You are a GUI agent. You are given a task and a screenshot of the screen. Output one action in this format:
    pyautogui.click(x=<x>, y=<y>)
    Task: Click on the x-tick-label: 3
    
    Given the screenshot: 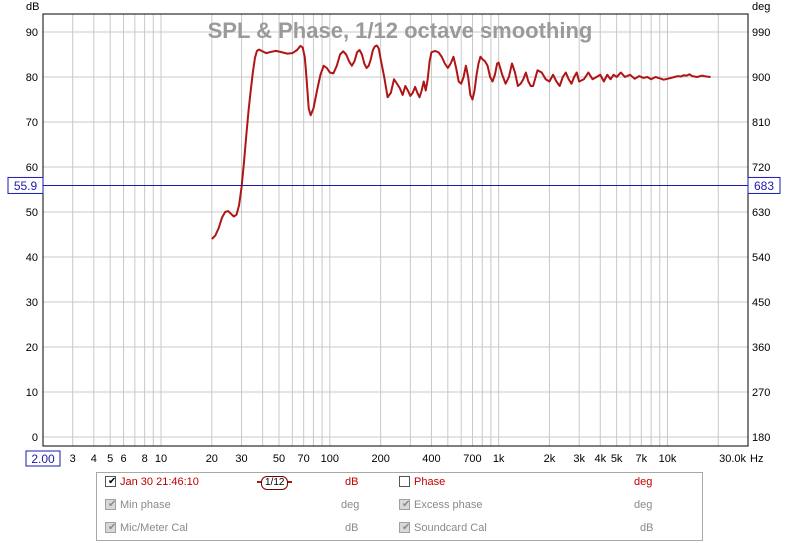 What is the action you would take?
    pyautogui.click(x=73, y=459)
    